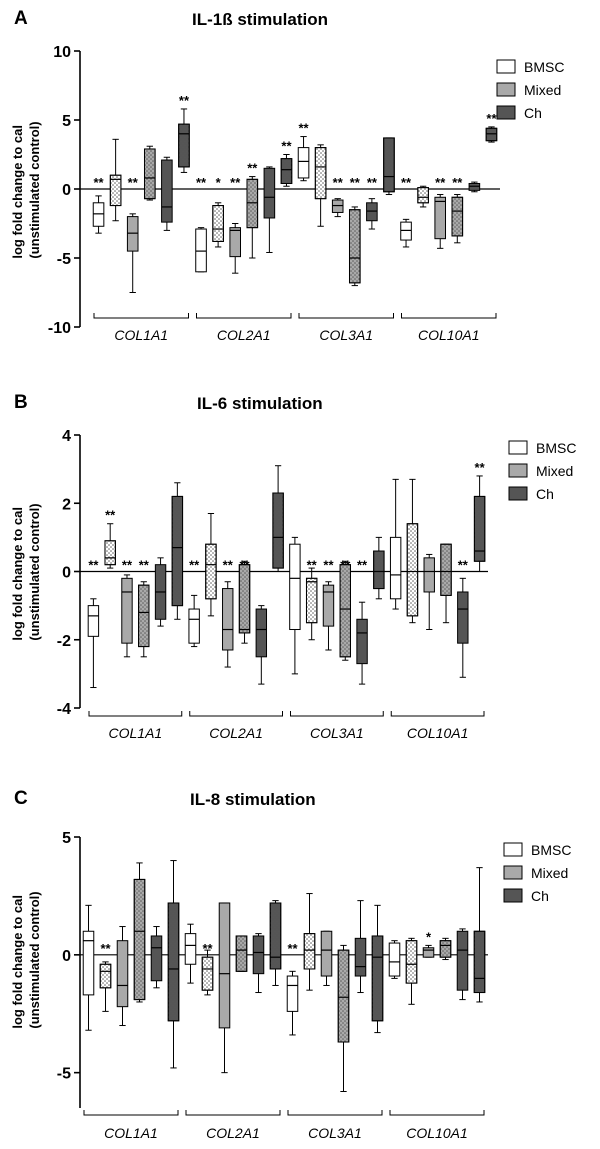 This screenshot has width=600, height=1149. What do you see at coordinates (66, 838) in the screenshot?
I see `y-tick-label: 5` at bounding box center [66, 838].